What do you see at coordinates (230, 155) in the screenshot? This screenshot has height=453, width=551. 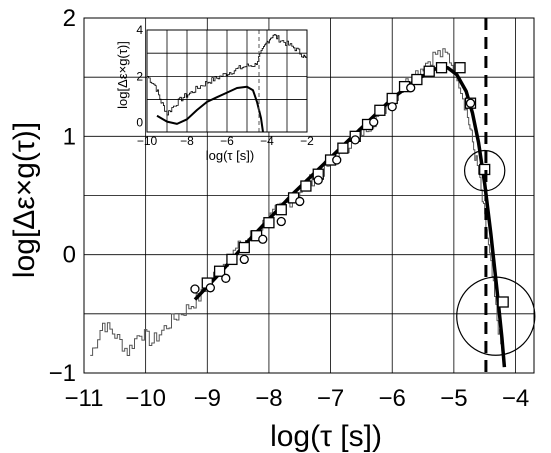 I see `inset-x-axis-title: log(τ [s])` at bounding box center [230, 155].